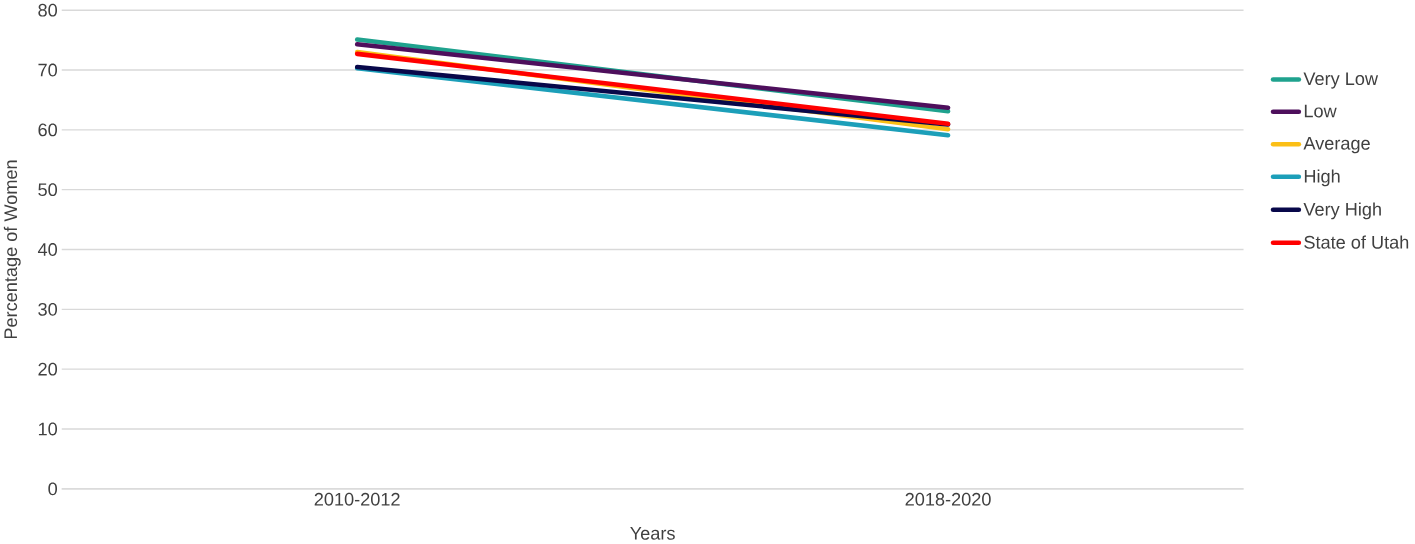 The width and height of the screenshot is (1415, 544). Describe the element at coordinates (652, 533) in the screenshot. I see `x-axis-title: Years` at that location.